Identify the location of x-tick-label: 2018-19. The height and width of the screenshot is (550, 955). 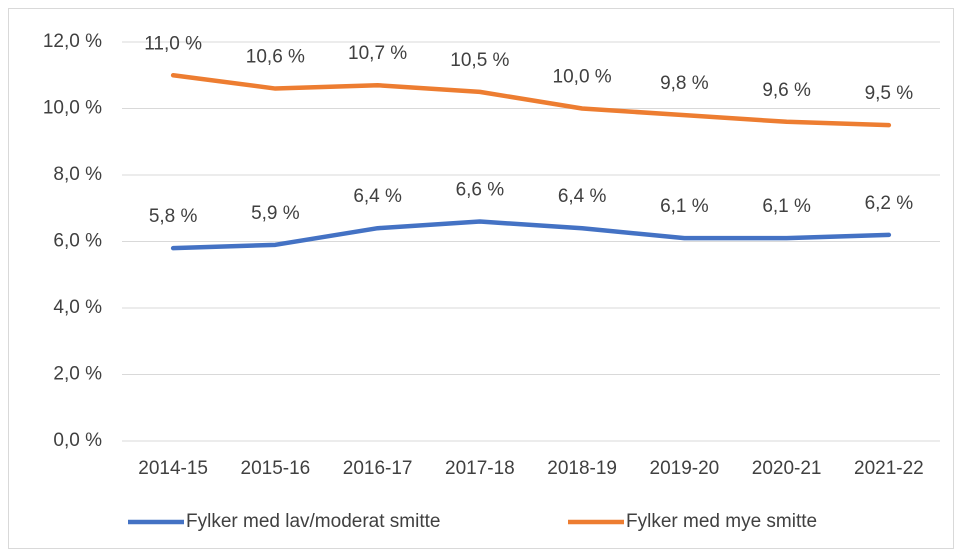
(582, 468).